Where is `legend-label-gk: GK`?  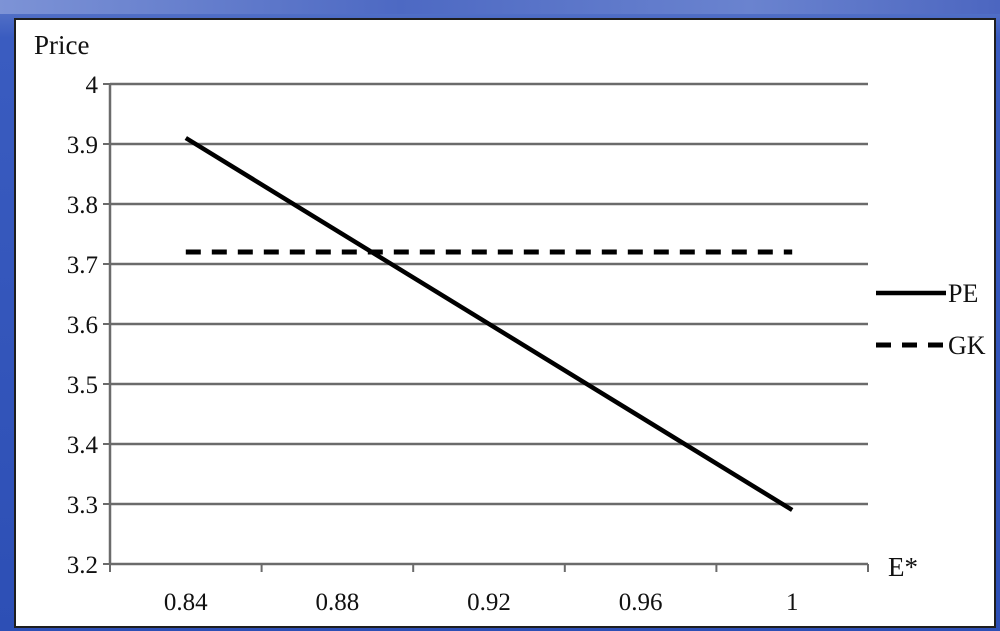
legend-label-gk: GK is located at coordinates (967, 345).